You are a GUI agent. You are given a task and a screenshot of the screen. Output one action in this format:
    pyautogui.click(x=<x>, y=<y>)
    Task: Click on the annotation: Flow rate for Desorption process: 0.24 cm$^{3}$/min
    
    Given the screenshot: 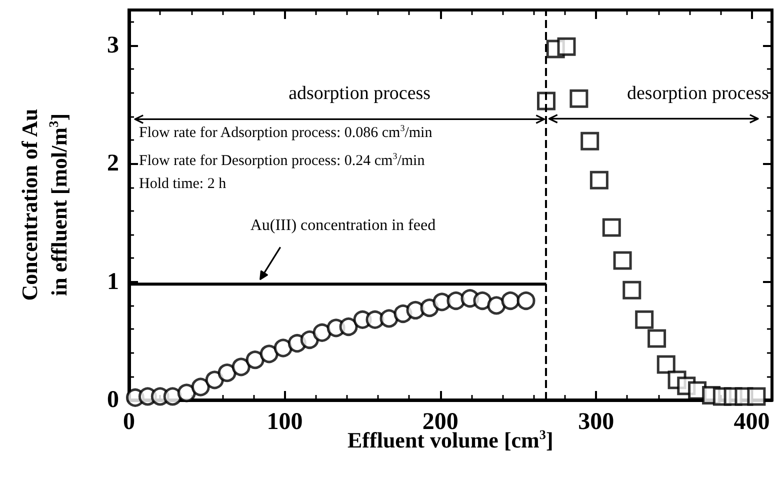 What is the action you would take?
    pyautogui.click(x=282, y=160)
    